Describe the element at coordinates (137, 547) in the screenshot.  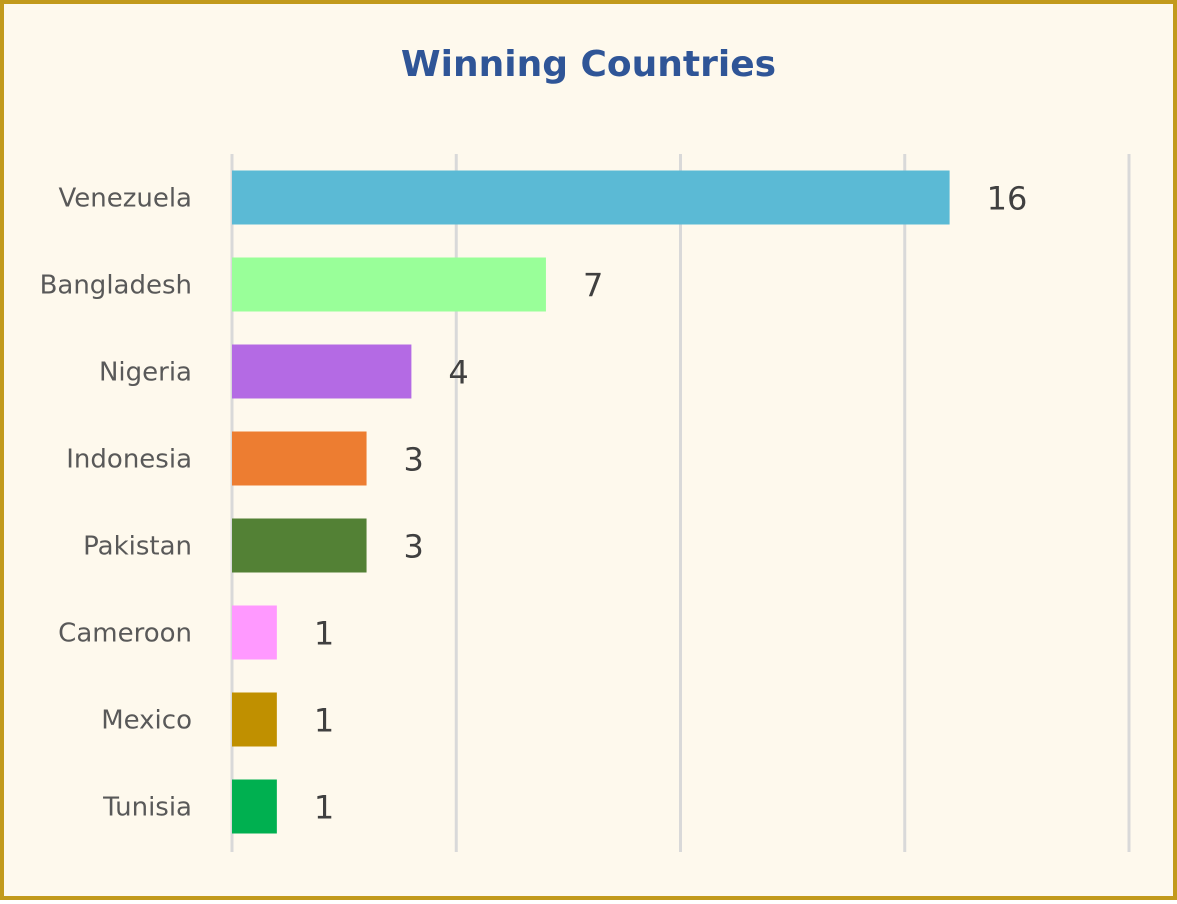
I see `category-label: Pakistan` at that location.